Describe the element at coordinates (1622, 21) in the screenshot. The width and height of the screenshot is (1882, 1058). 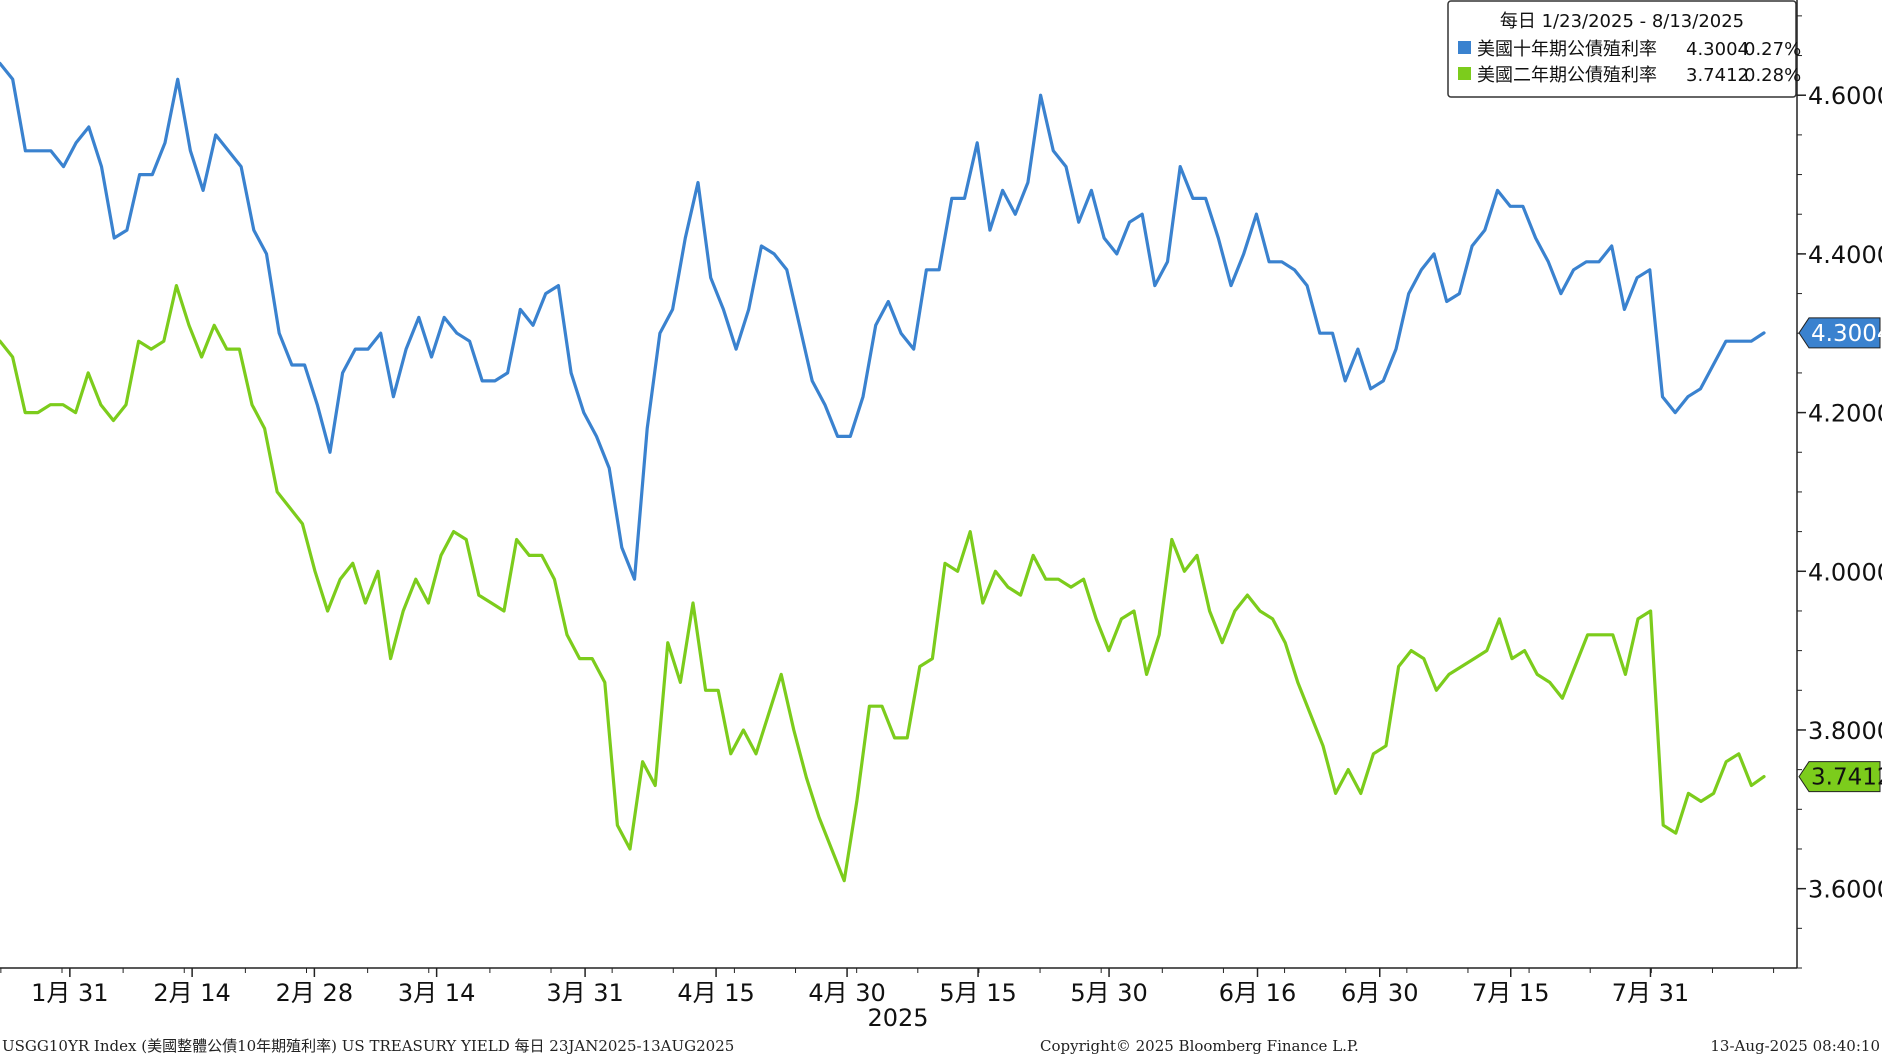
I see `legend-header: 每日 1/23/2025 - 8/13/2025` at that location.